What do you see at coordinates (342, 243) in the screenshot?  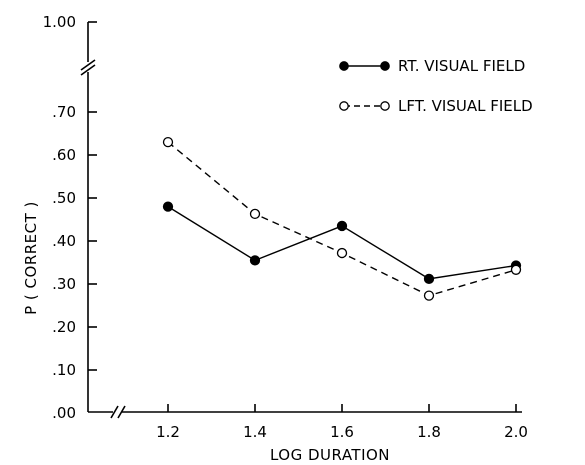 I see `series-line-rt-visual-field` at bounding box center [342, 243].